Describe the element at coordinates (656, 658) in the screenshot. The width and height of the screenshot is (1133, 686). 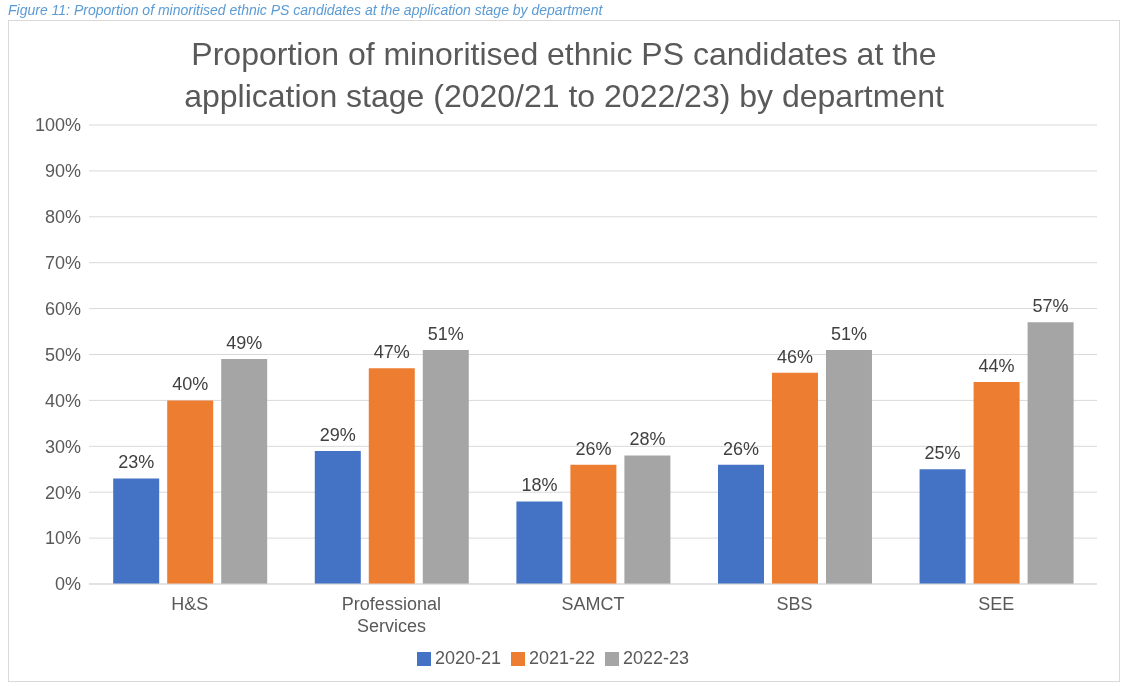
I see `legend-label: 2022-23` at that location.